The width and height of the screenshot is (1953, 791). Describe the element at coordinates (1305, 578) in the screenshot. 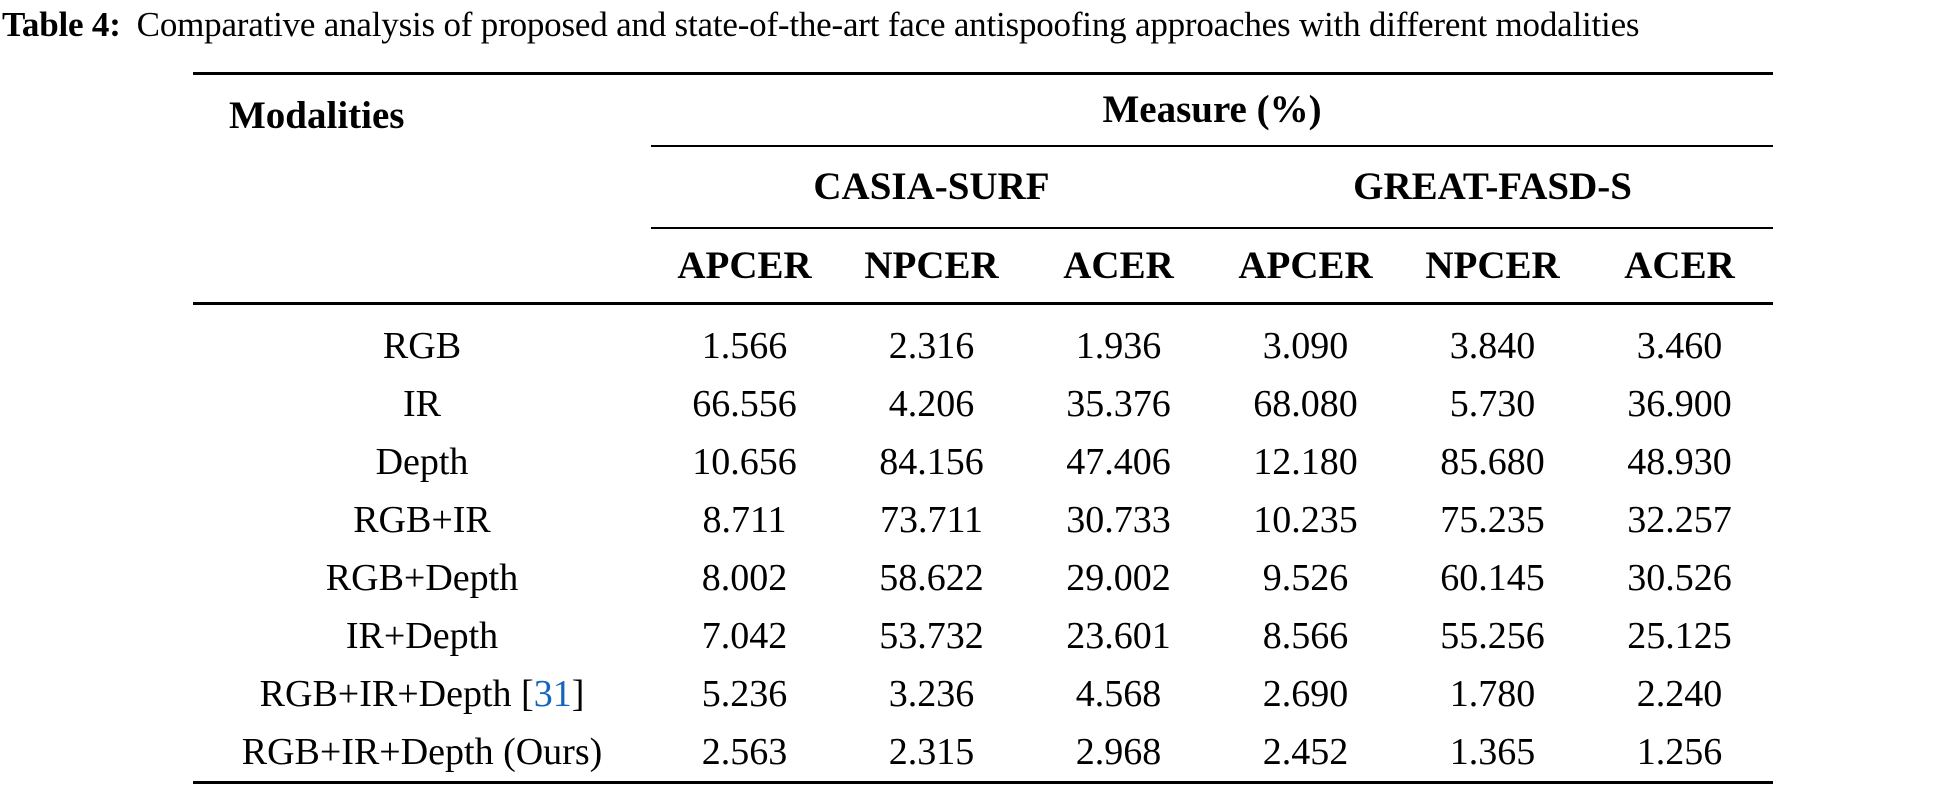

I see `value-cell: 9.526` at that location.